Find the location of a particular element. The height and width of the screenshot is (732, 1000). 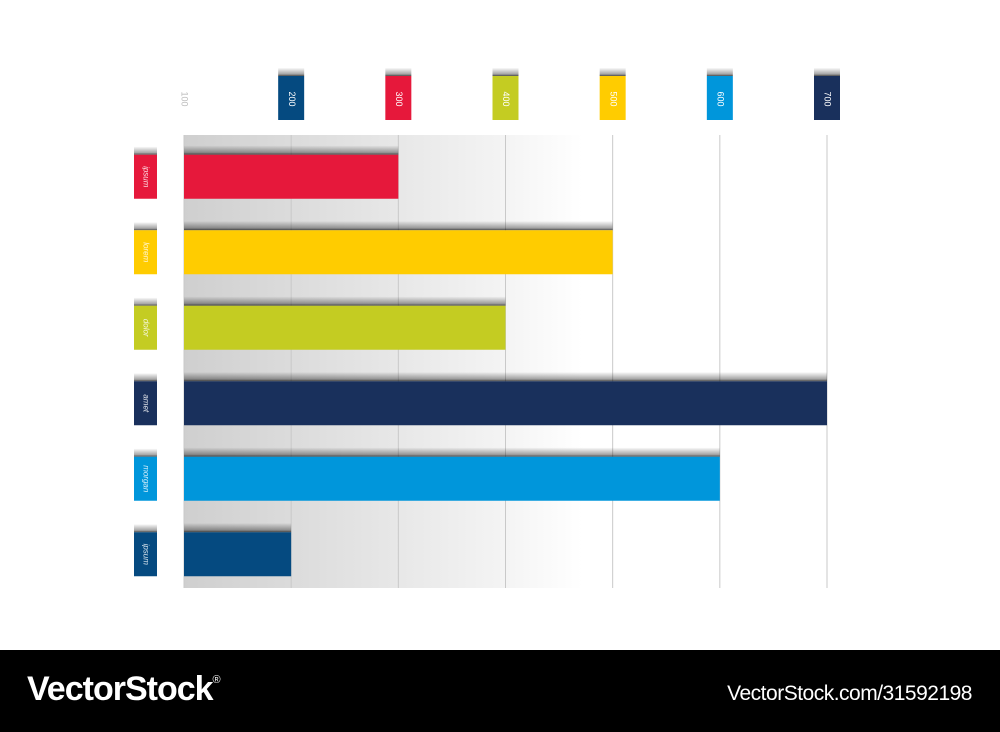

category-label: dolor is located at coordinates (145, 328).